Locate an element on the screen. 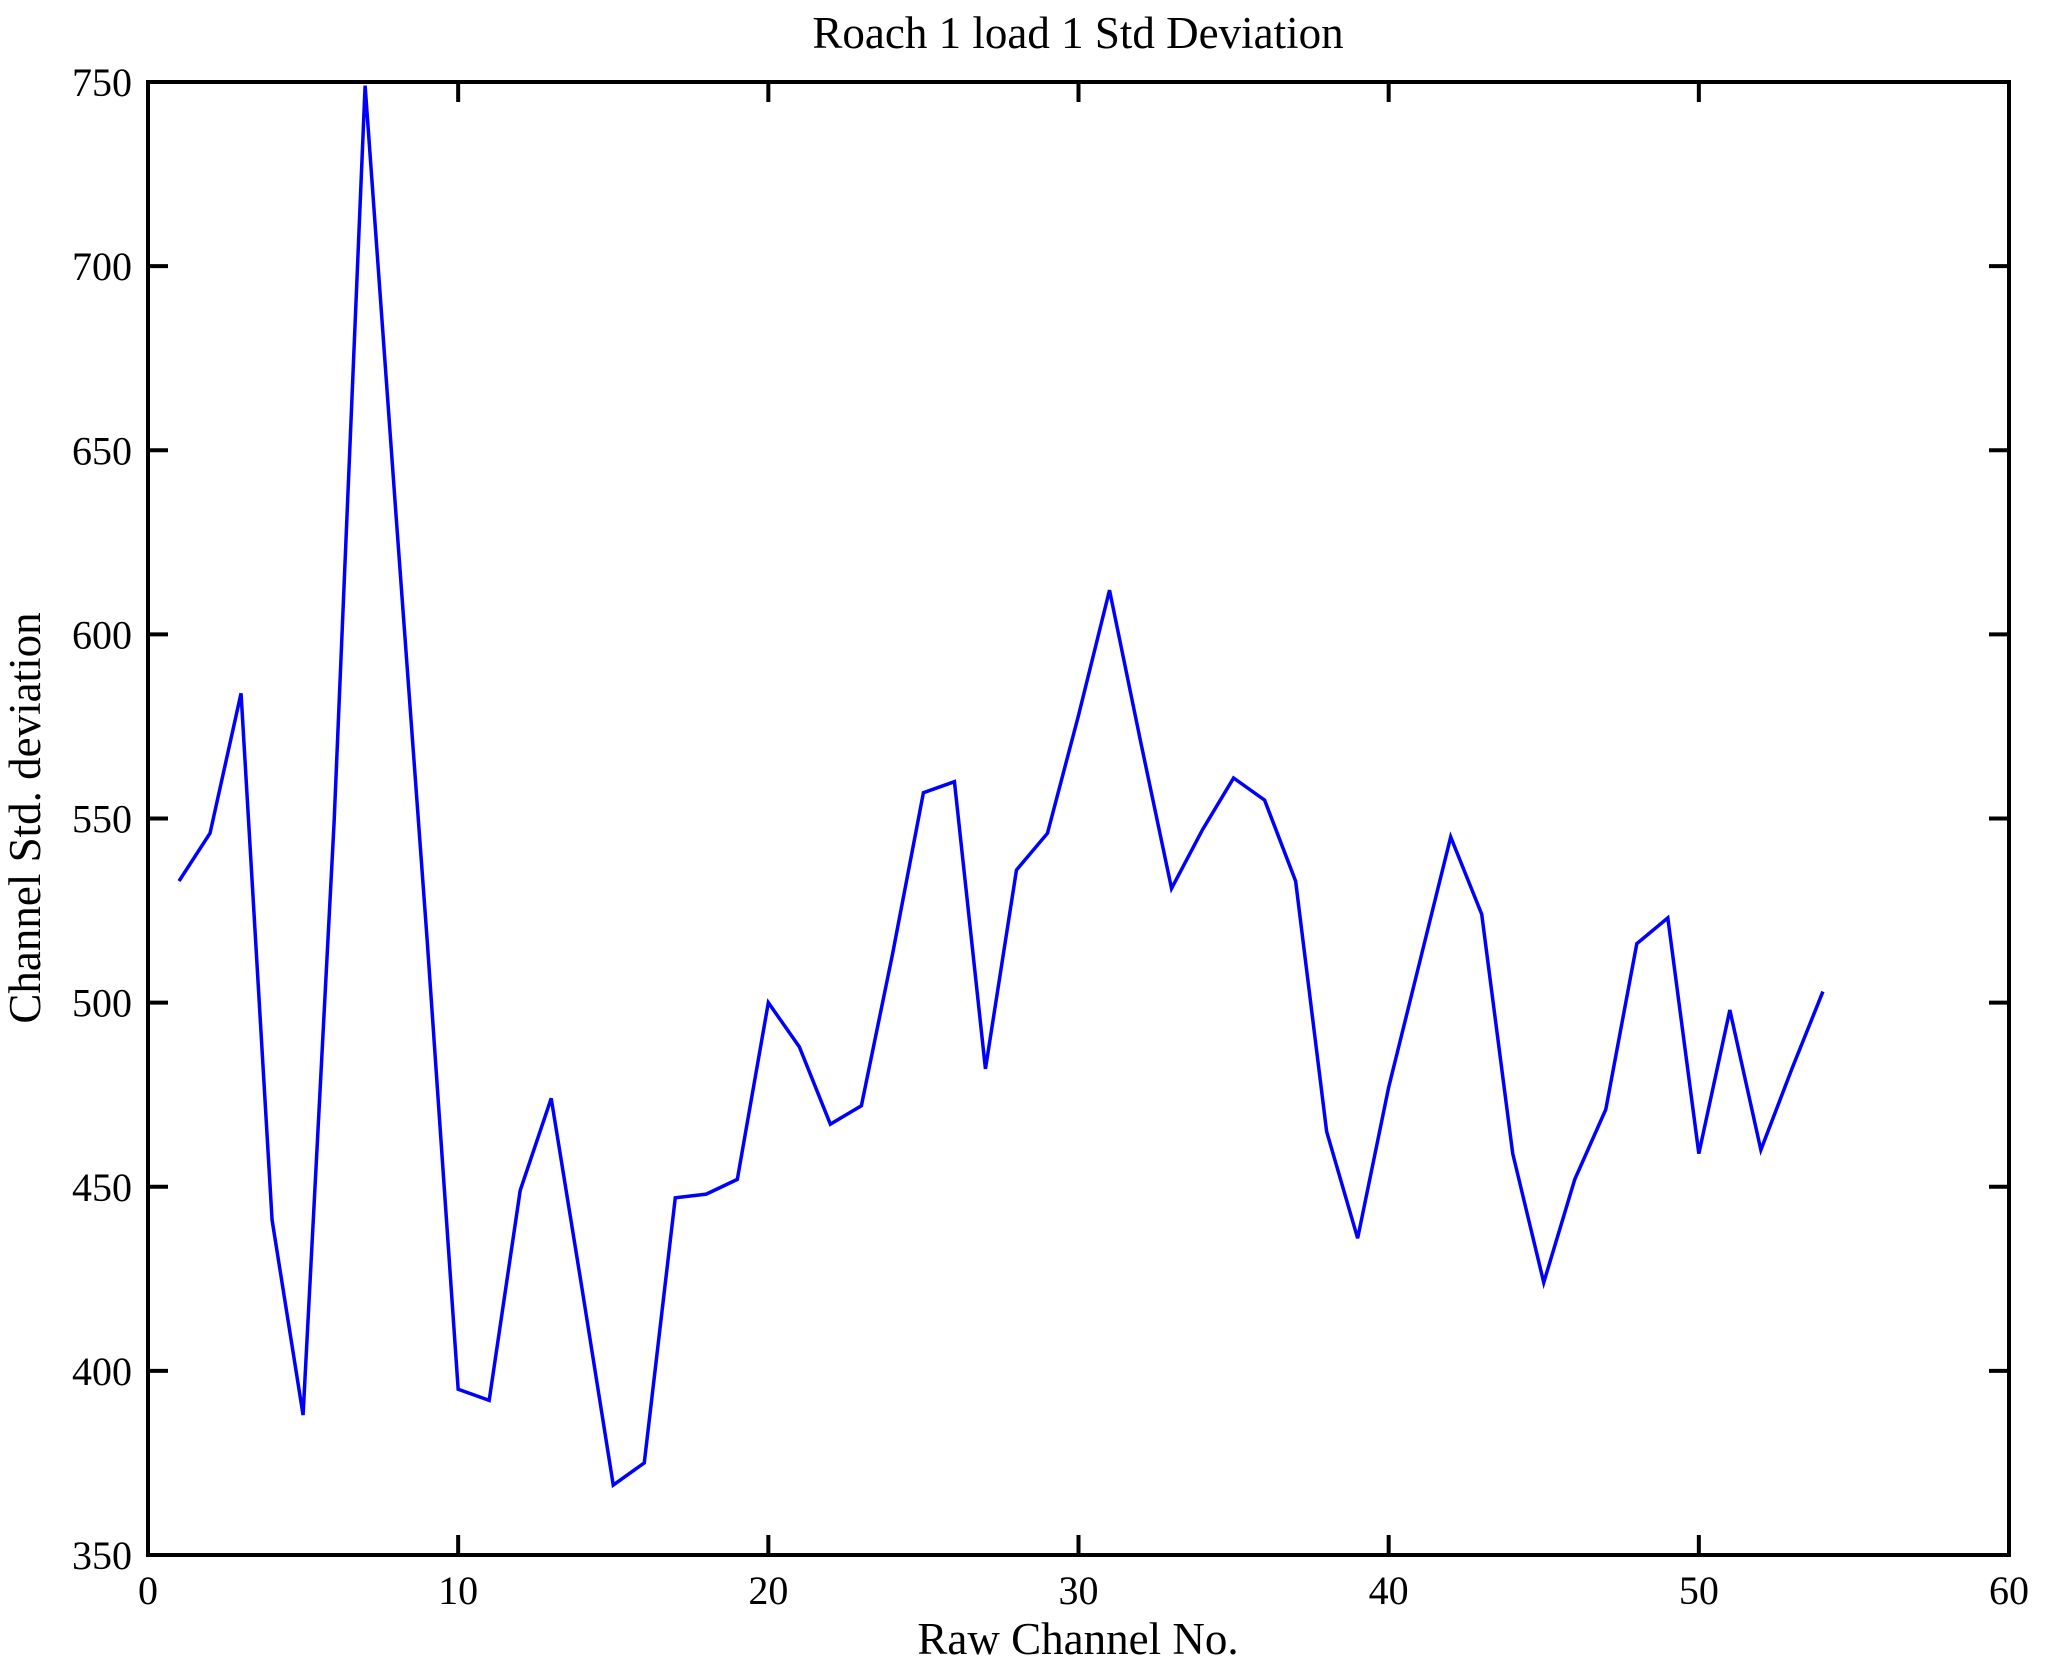 Image resolution: width=2046 pixels, height=1671 pixels. x-tick-label: 30 is located at coordinates (1079, 1590).